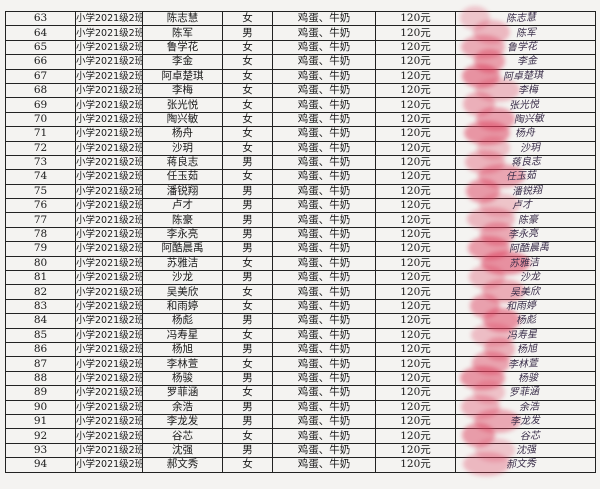 This screenshot has height=489, width=600. Describe the element at coordinates (300, 348) in the screenshot. I see `table-row: 86 小学2021级2班 杨旭男鸡蛋、牛奶 120元 杨旭` at that location.